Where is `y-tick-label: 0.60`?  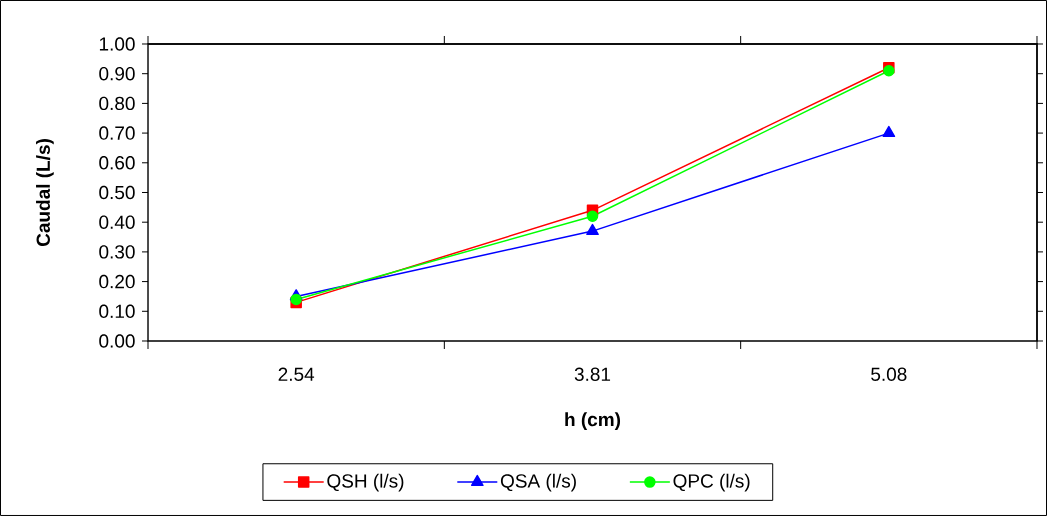 y-tick-label: 0.60 is located at coordinates (117, 163).